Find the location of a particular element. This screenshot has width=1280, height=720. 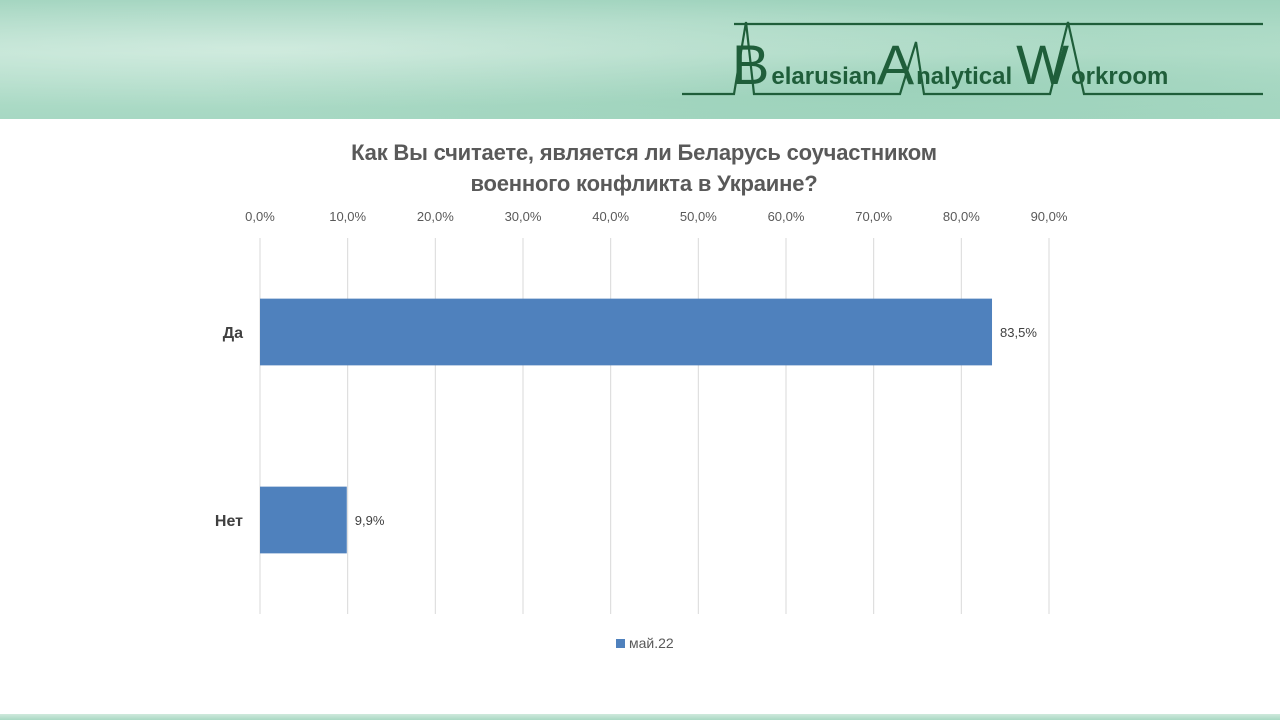

category-labels: Да Нет is located at coordinates (229, 427).